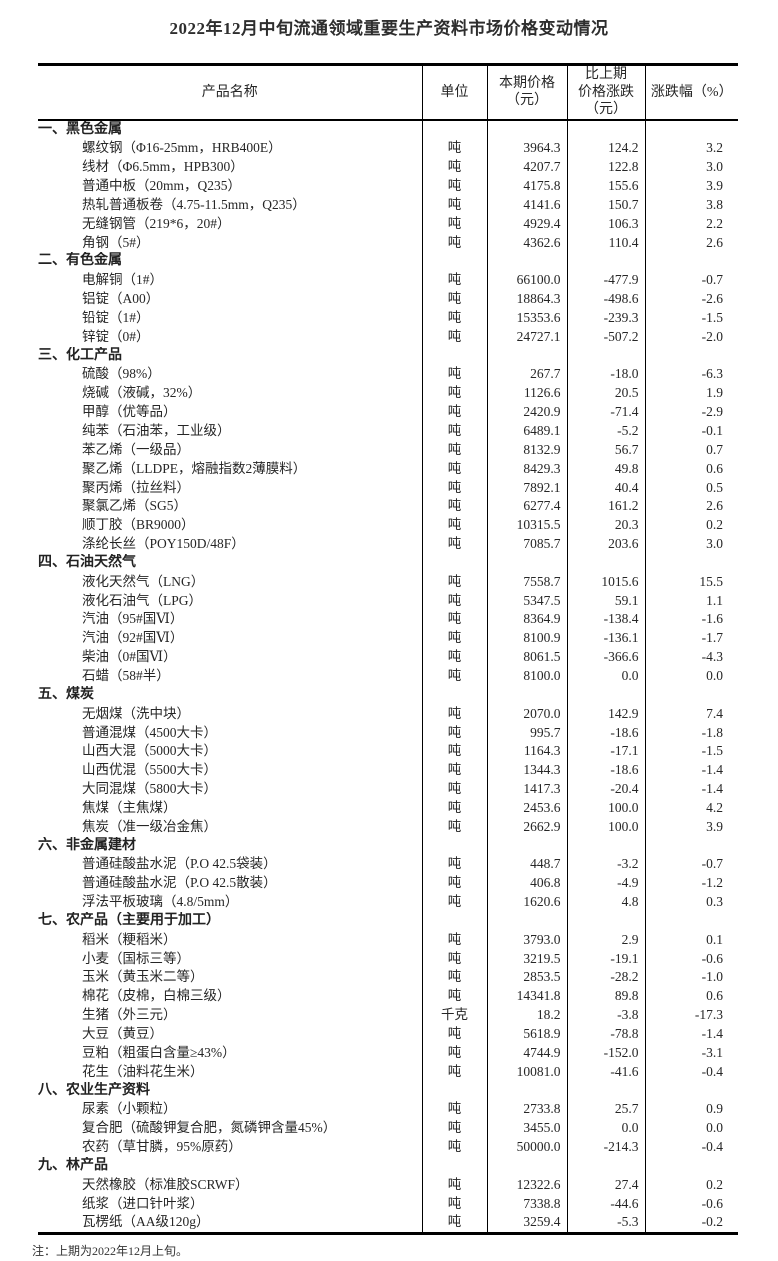 This screenshot has width=778, height=1261. I want to click on price-change-cell: 40.4, so click(605, 488).